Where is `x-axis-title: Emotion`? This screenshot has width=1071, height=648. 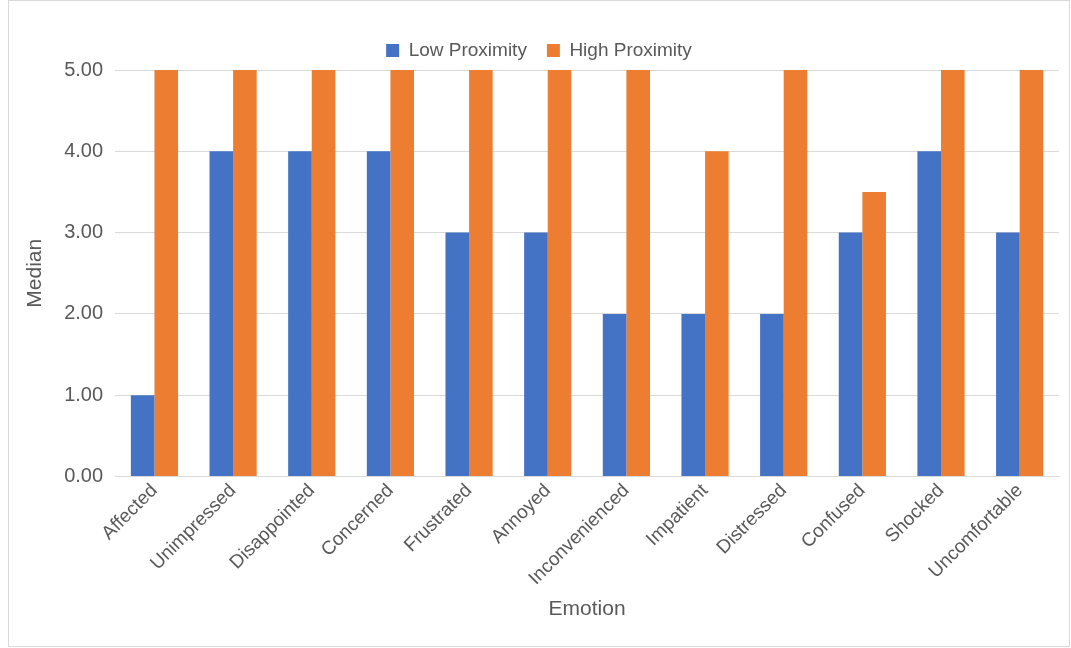
x-axis-title: Emotion is located at coordinates (587, 608).